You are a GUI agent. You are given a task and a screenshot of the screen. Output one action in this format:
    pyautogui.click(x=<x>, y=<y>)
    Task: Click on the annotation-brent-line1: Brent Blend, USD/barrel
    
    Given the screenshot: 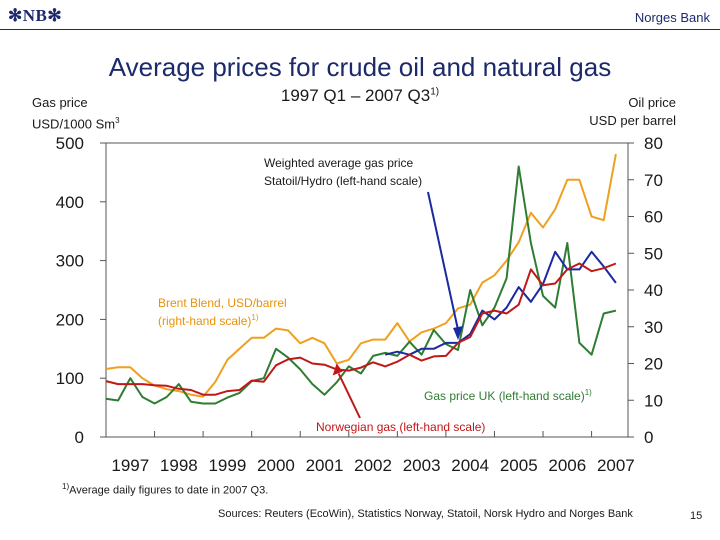 What is the action you would take?
    pyautogui.click(x=222, y=303)
    